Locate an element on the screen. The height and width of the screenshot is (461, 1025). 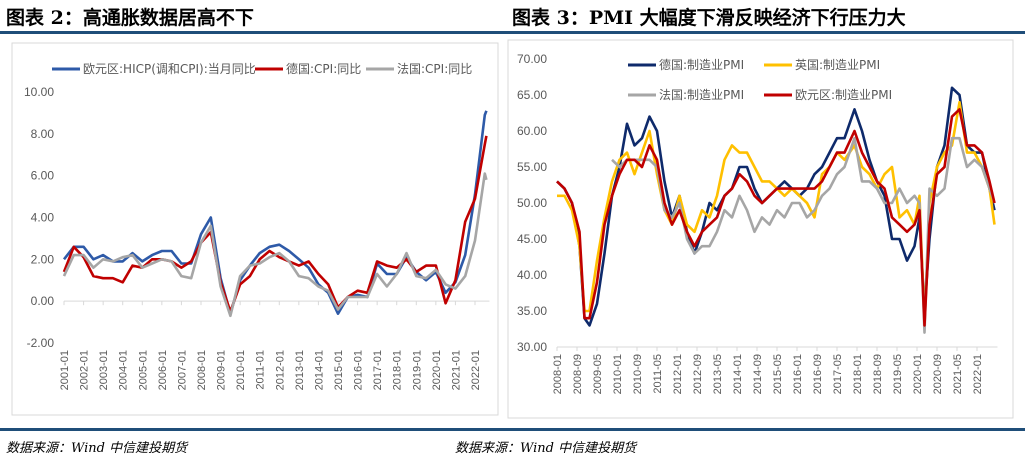
x-tick-label: 2003-01 is located at coordinates (104, 370).